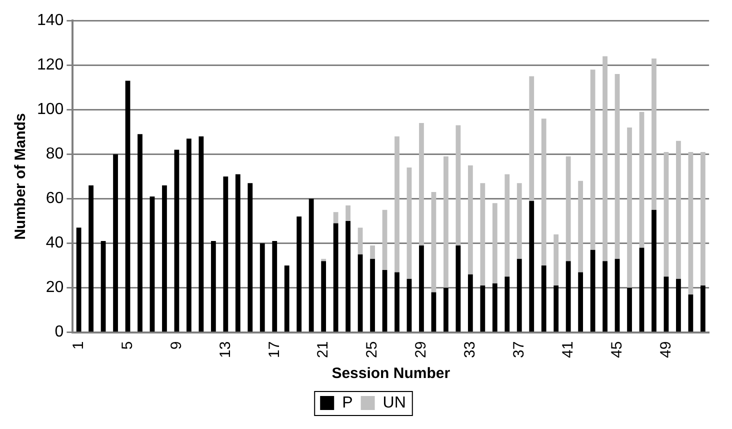 The image size is (732, 429). Describe the element at coordinates (617, 349) in the screenshot. I see `x-tick-label: 45` at that location.